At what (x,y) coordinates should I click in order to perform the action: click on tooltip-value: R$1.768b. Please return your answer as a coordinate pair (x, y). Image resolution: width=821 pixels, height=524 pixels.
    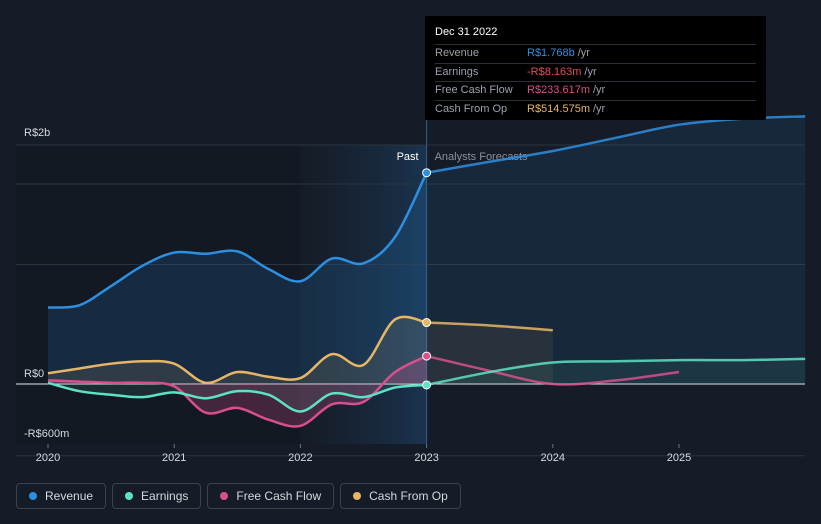
    Looking at the image, I should click on (551, 53).